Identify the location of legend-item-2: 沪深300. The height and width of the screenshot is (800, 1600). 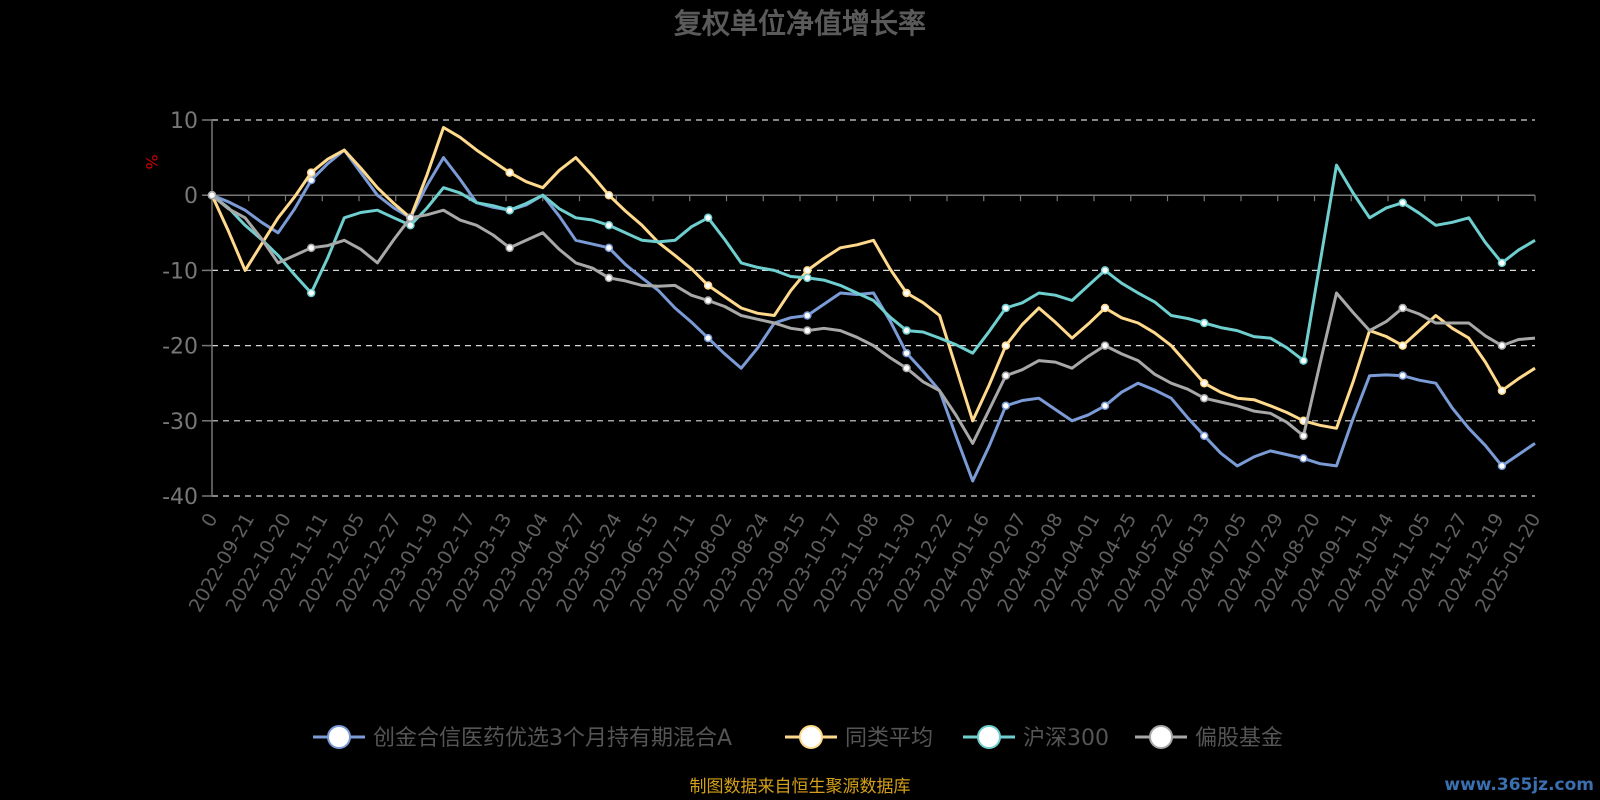
(1036, 738).